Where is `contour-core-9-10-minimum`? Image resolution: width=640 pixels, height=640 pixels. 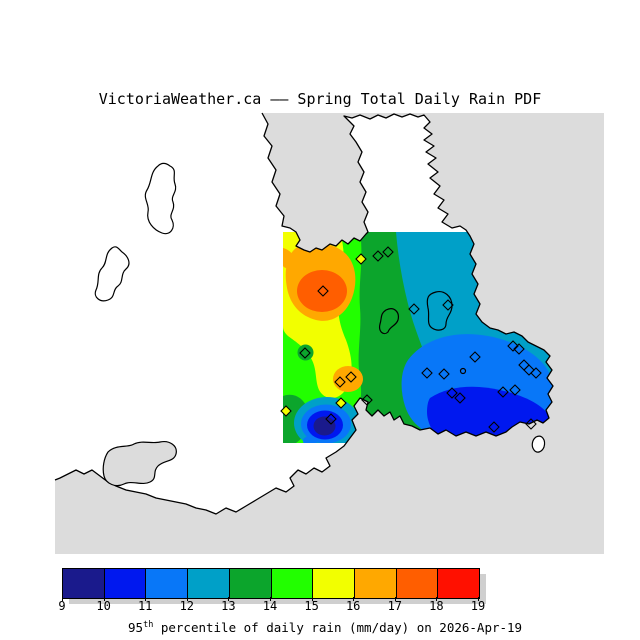
contour-core-9-10-minimum is located at coordinates (324, 426).